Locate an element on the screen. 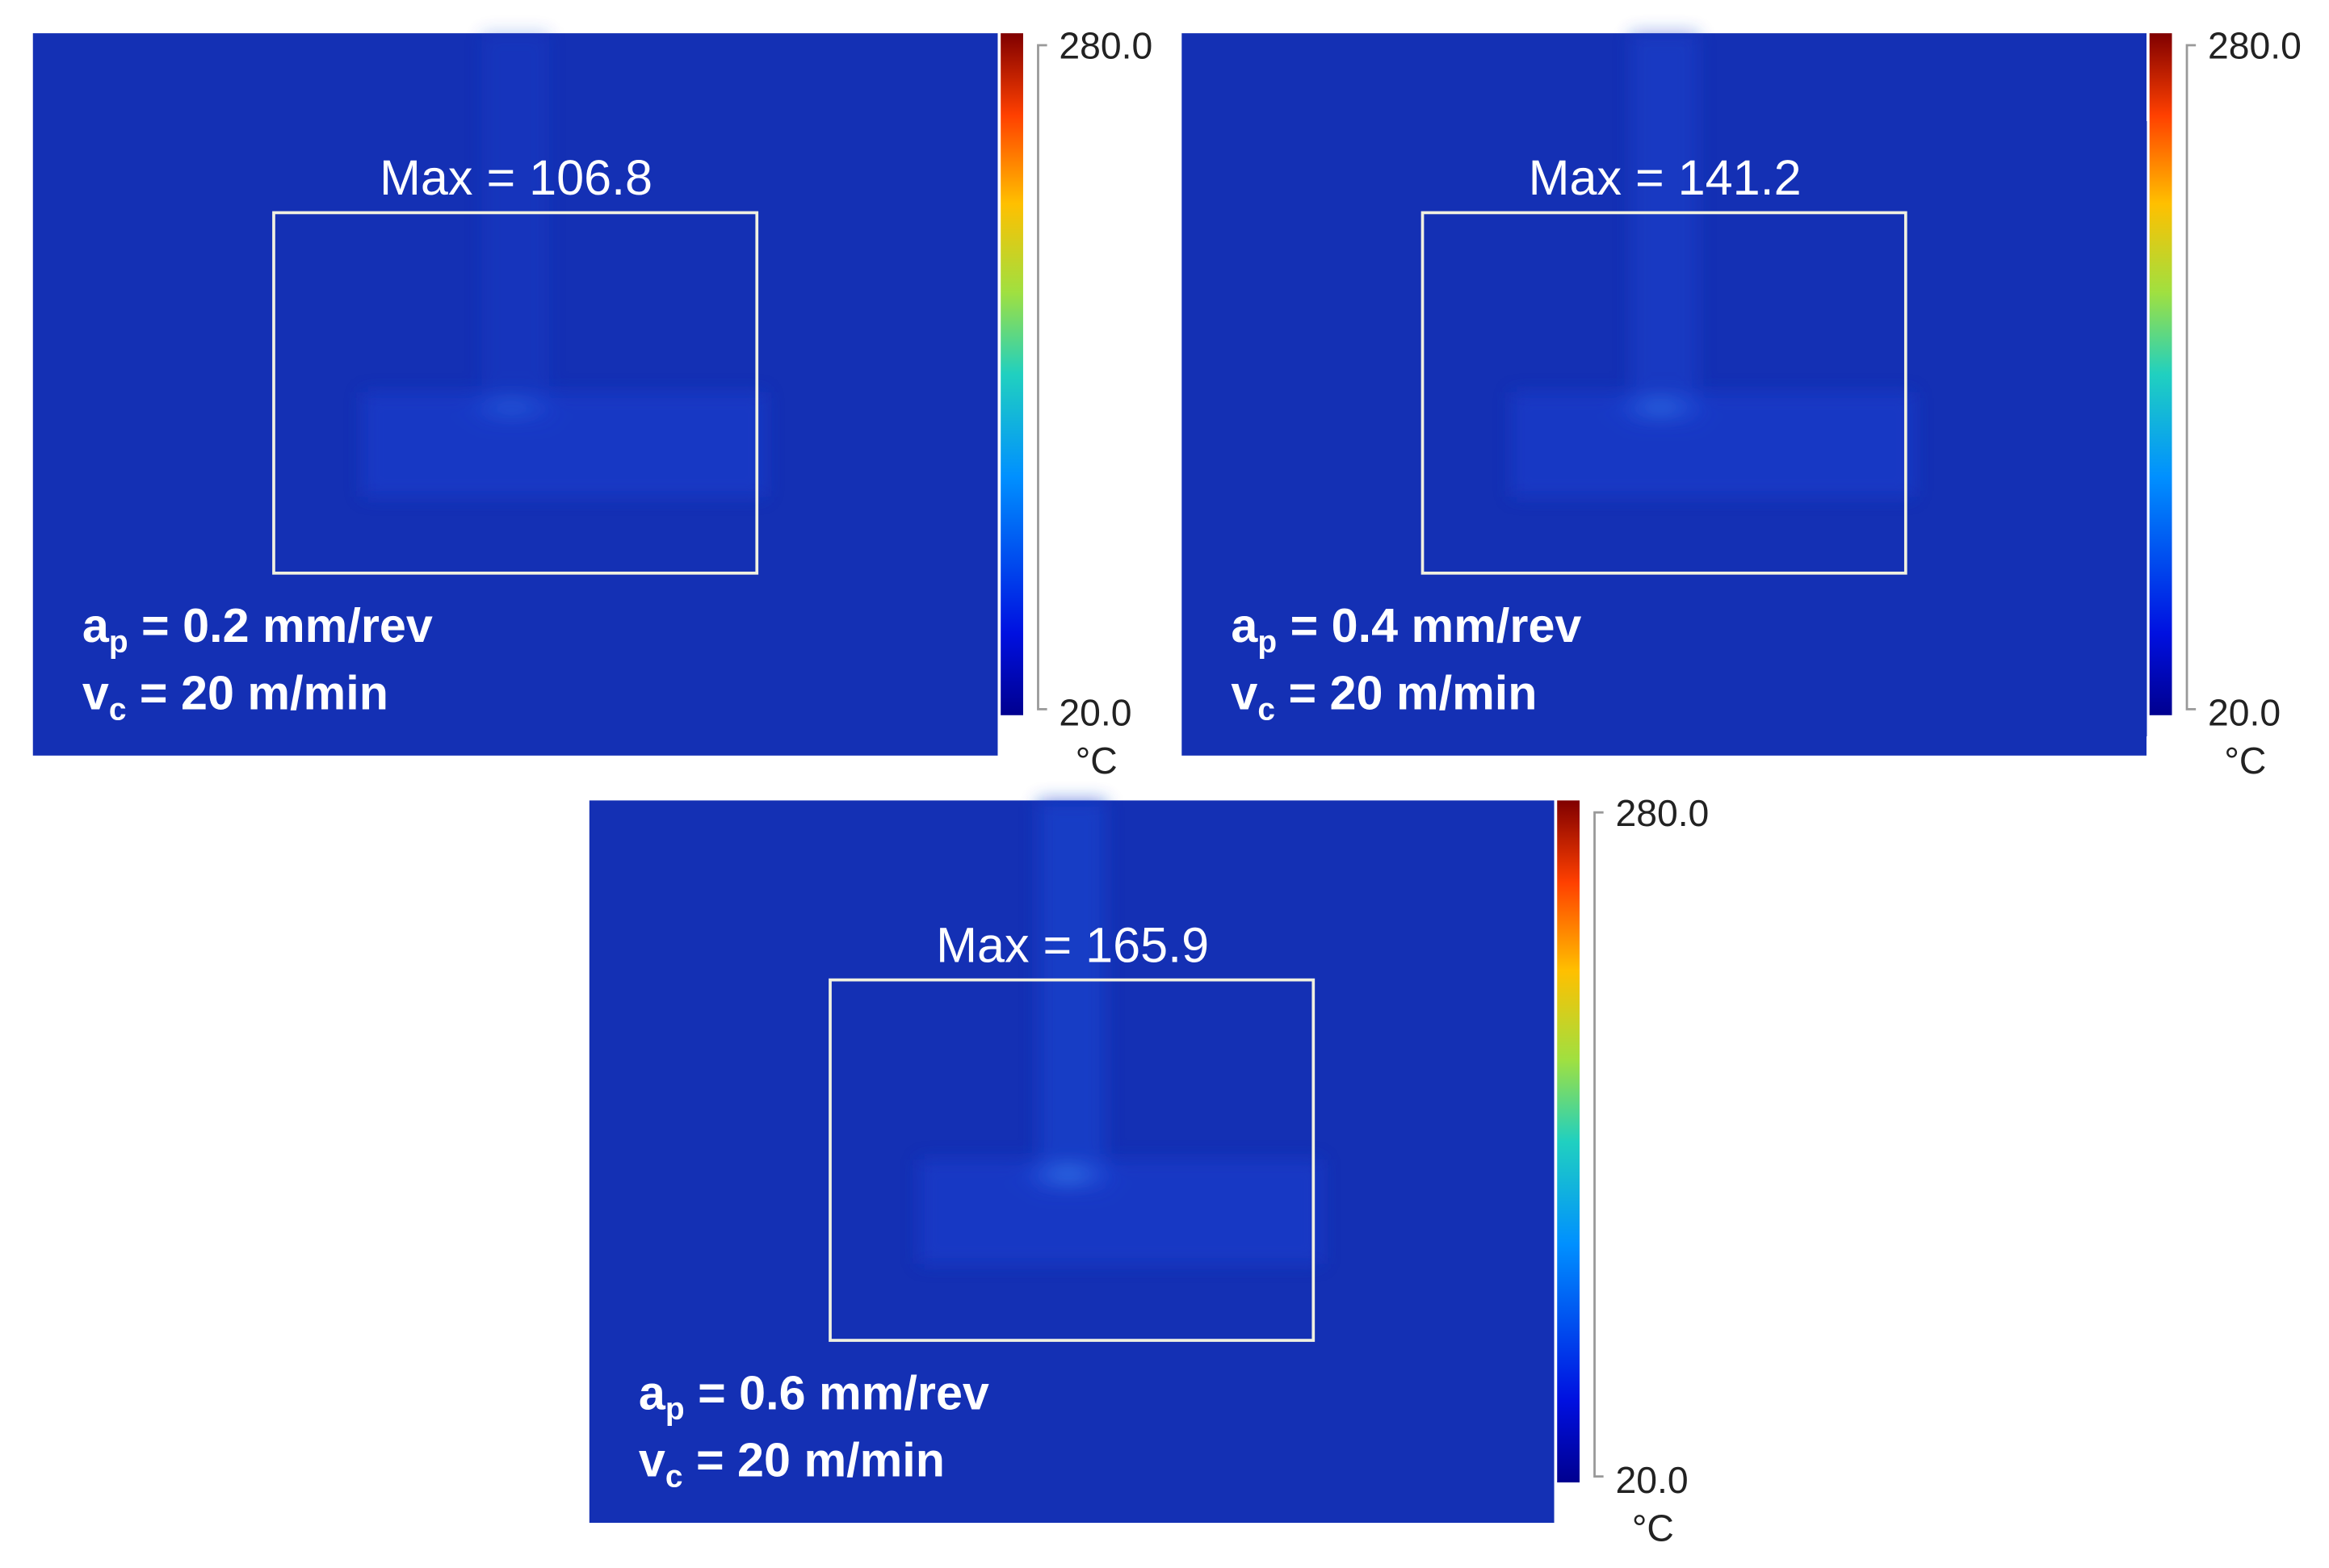 The image size is (2329, 1568). depth-label: ap = 0.4 mm/rev is located at coordinates (1406, 629).